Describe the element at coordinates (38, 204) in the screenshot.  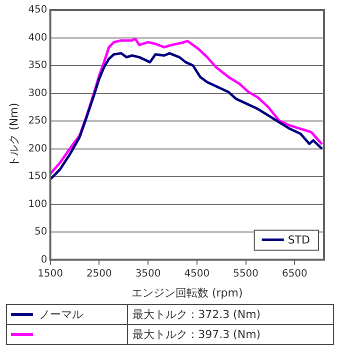
I see `y-tick-label: 100` at that location.